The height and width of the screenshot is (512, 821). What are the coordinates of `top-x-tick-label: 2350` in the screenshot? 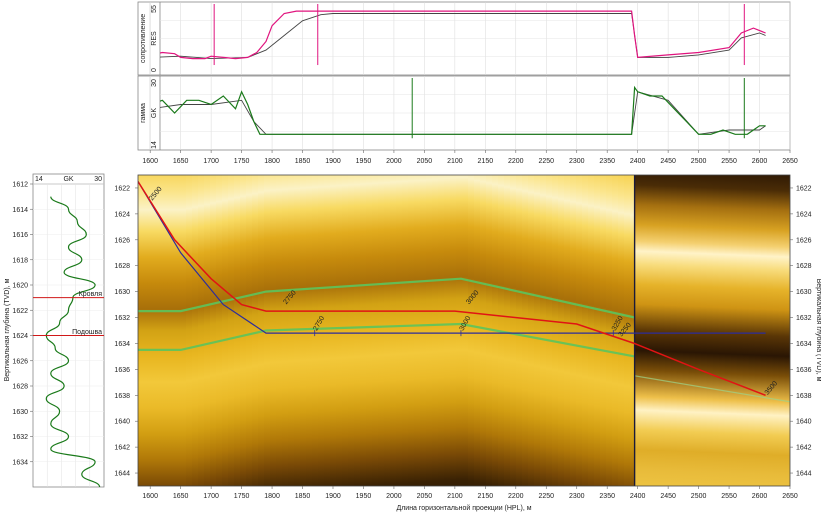 It's located at (607, 161).